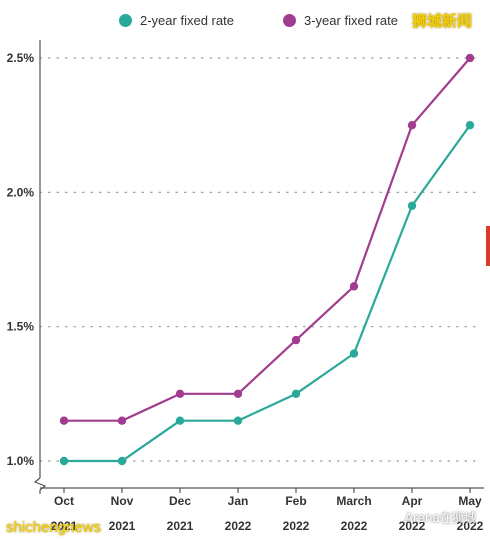  What do you see at coordinates (470, 501) in the screenshot?
I see `x-tick-label-month: May` at bounding box center [470, 501].